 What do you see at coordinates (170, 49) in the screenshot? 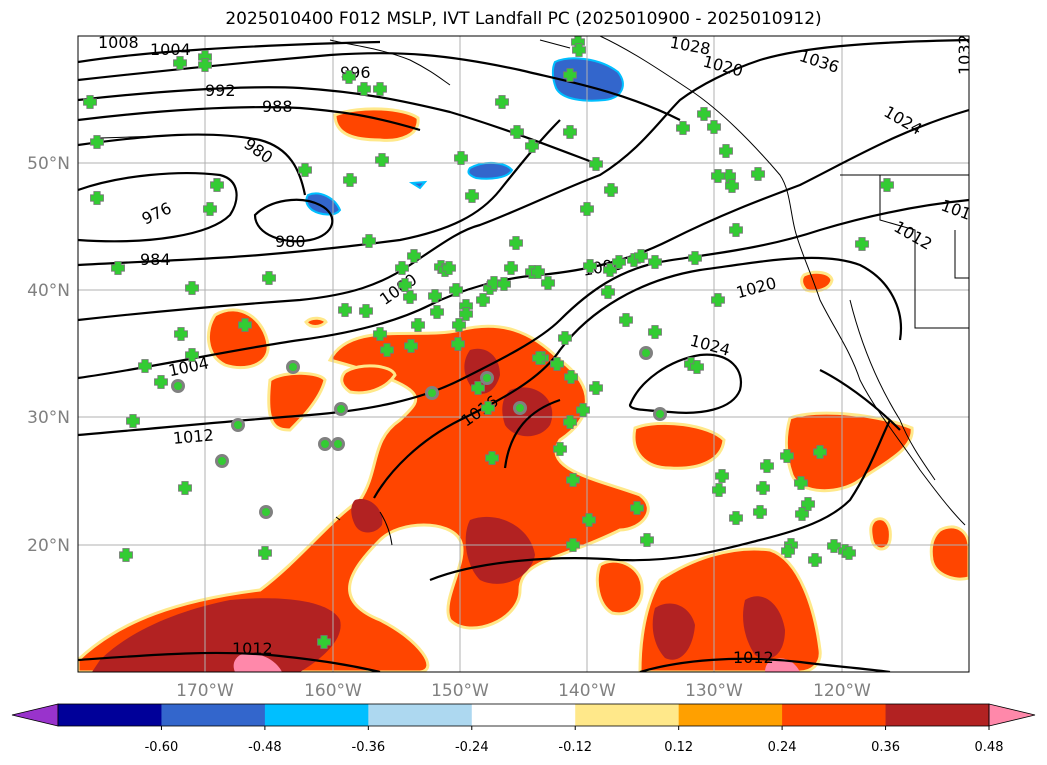
I see `isobar-label: 1004` at bounding box center [170, 49].